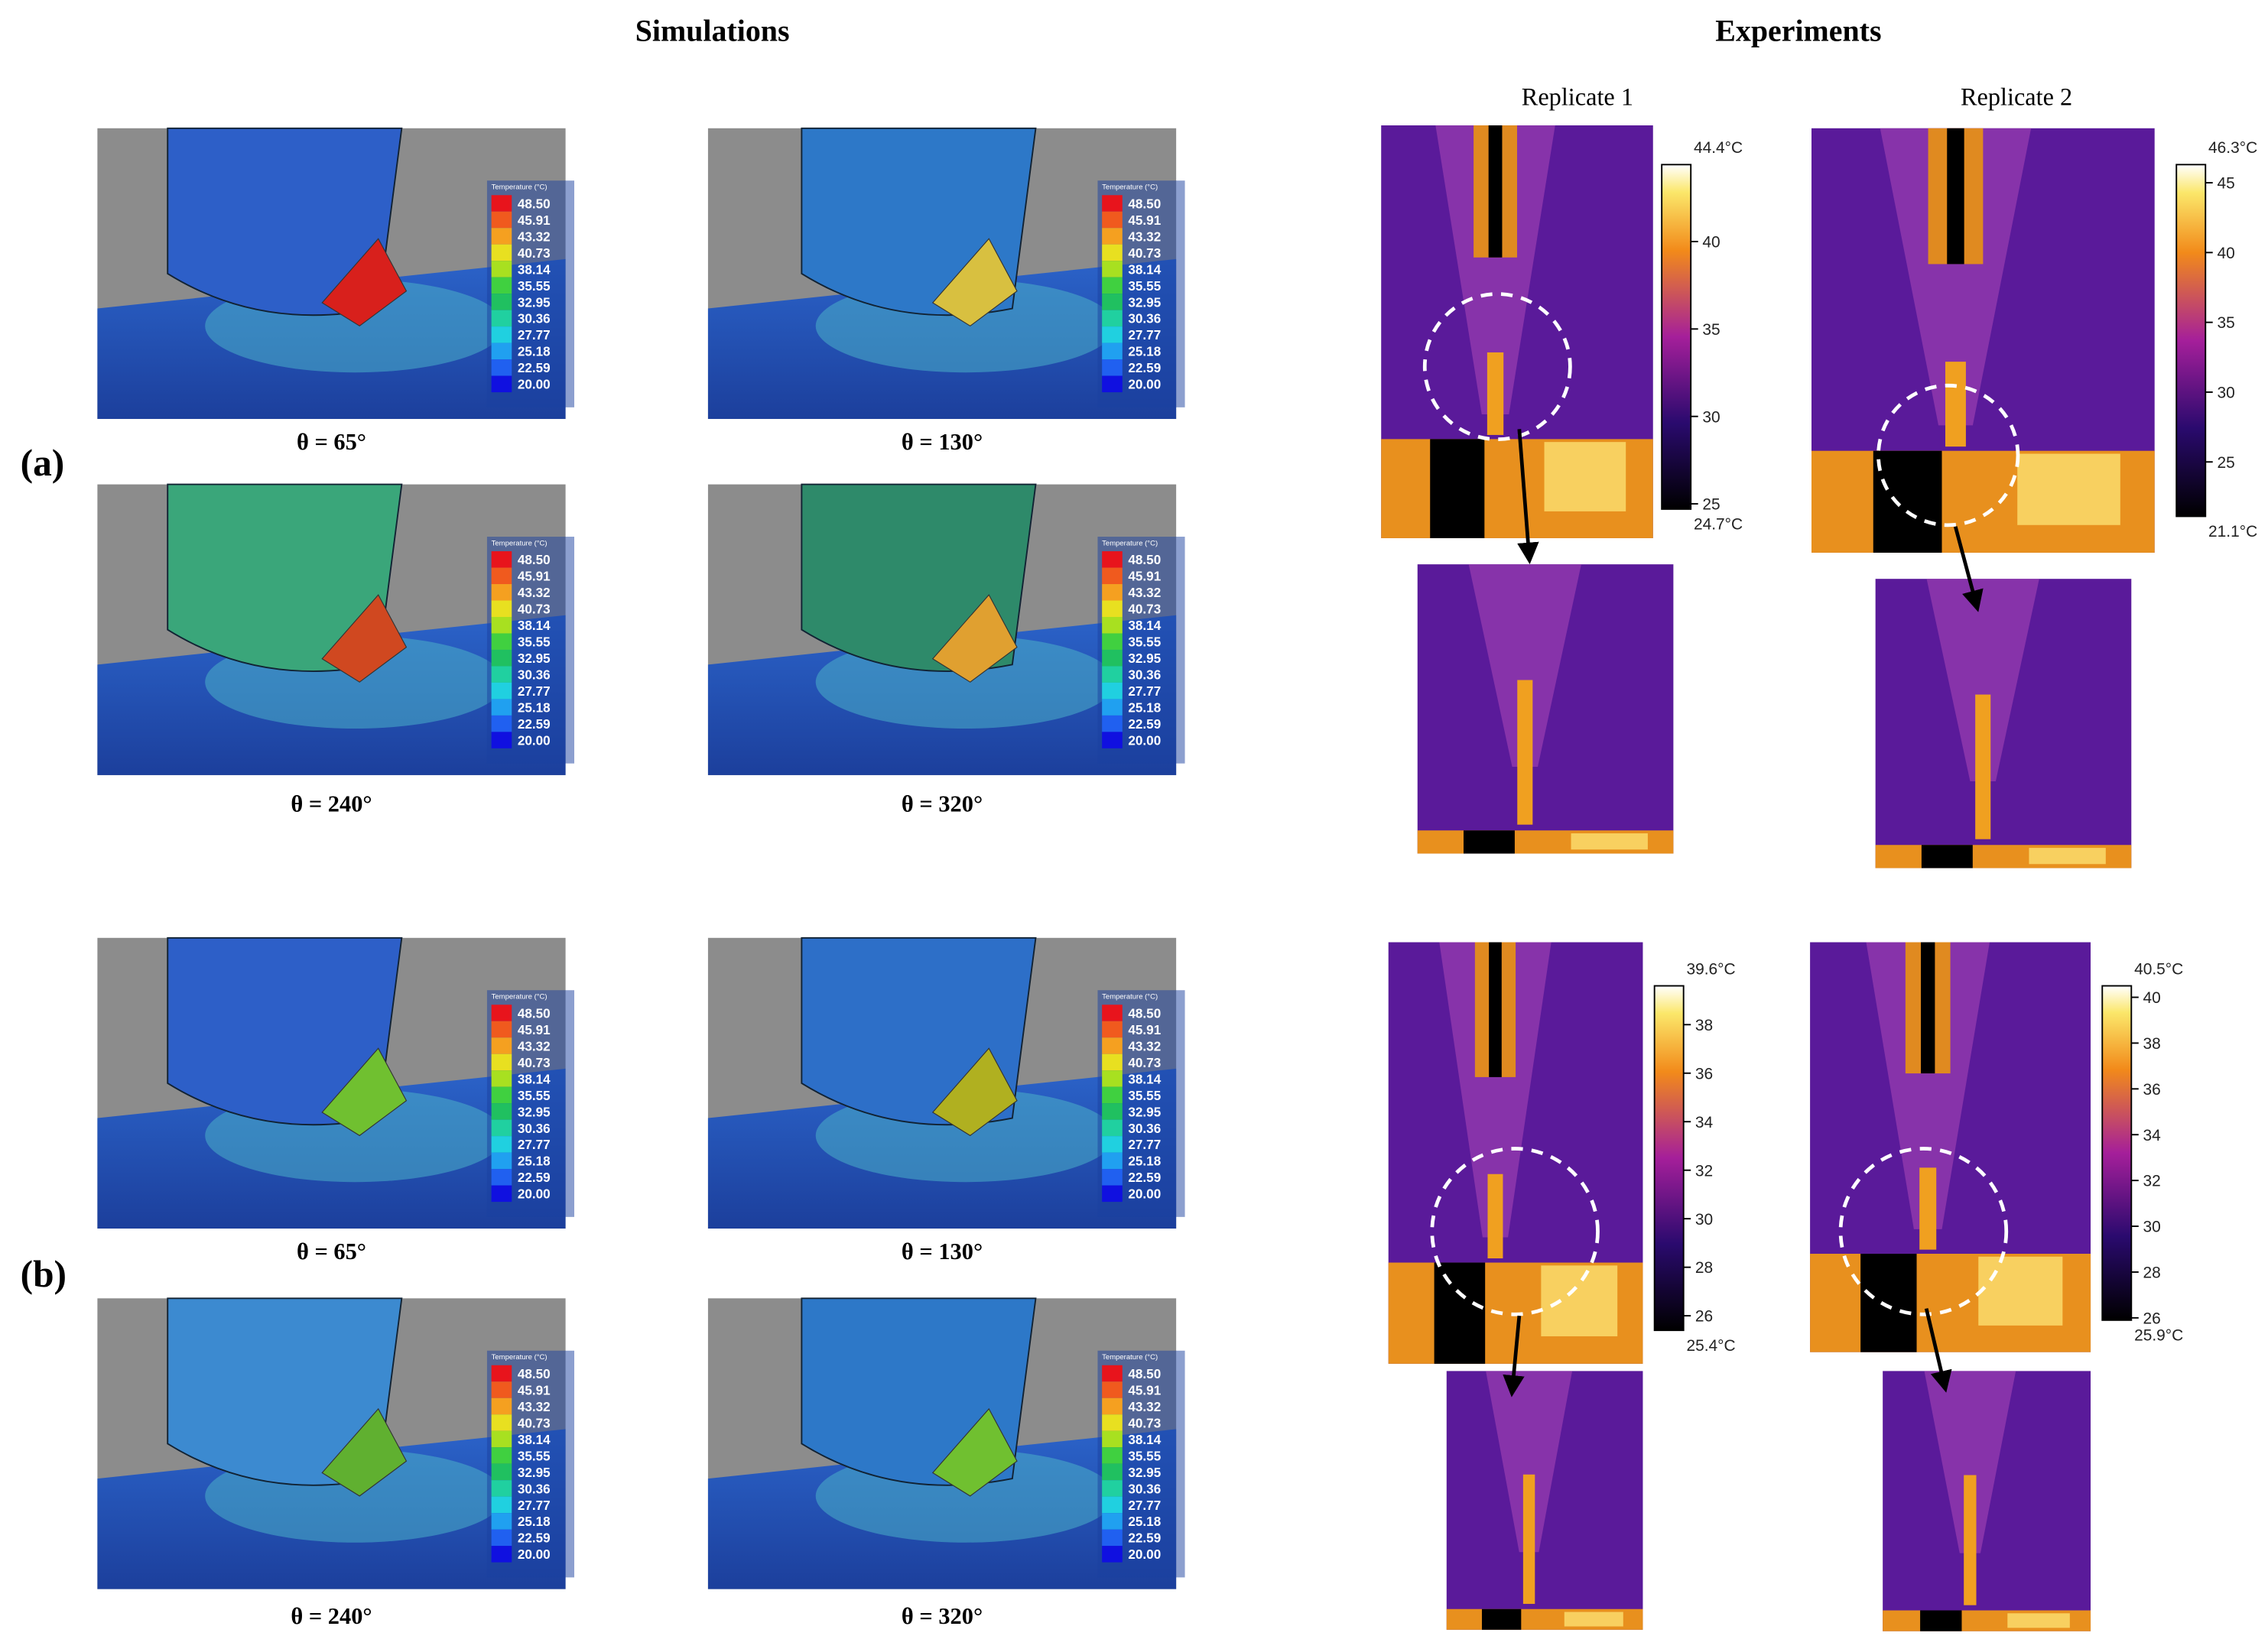  What do you see at coordinates (331, 442) in the screenshot?
I see `angle-label: θ = 65°` at bounding box center [331, 442].